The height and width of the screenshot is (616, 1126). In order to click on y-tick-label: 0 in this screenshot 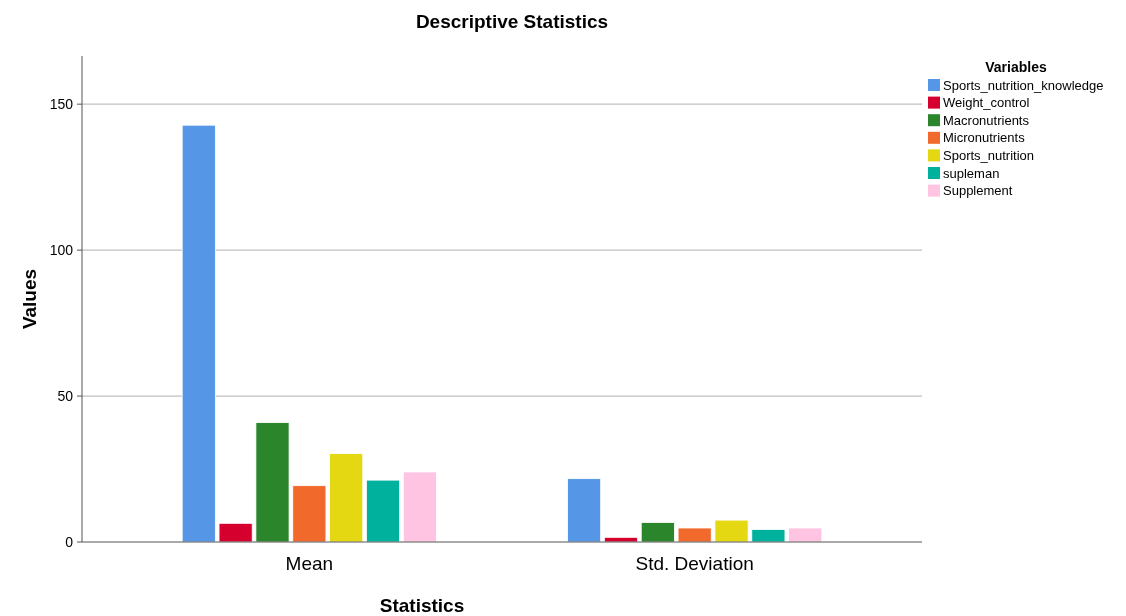, I will do `click(69, 541)`.